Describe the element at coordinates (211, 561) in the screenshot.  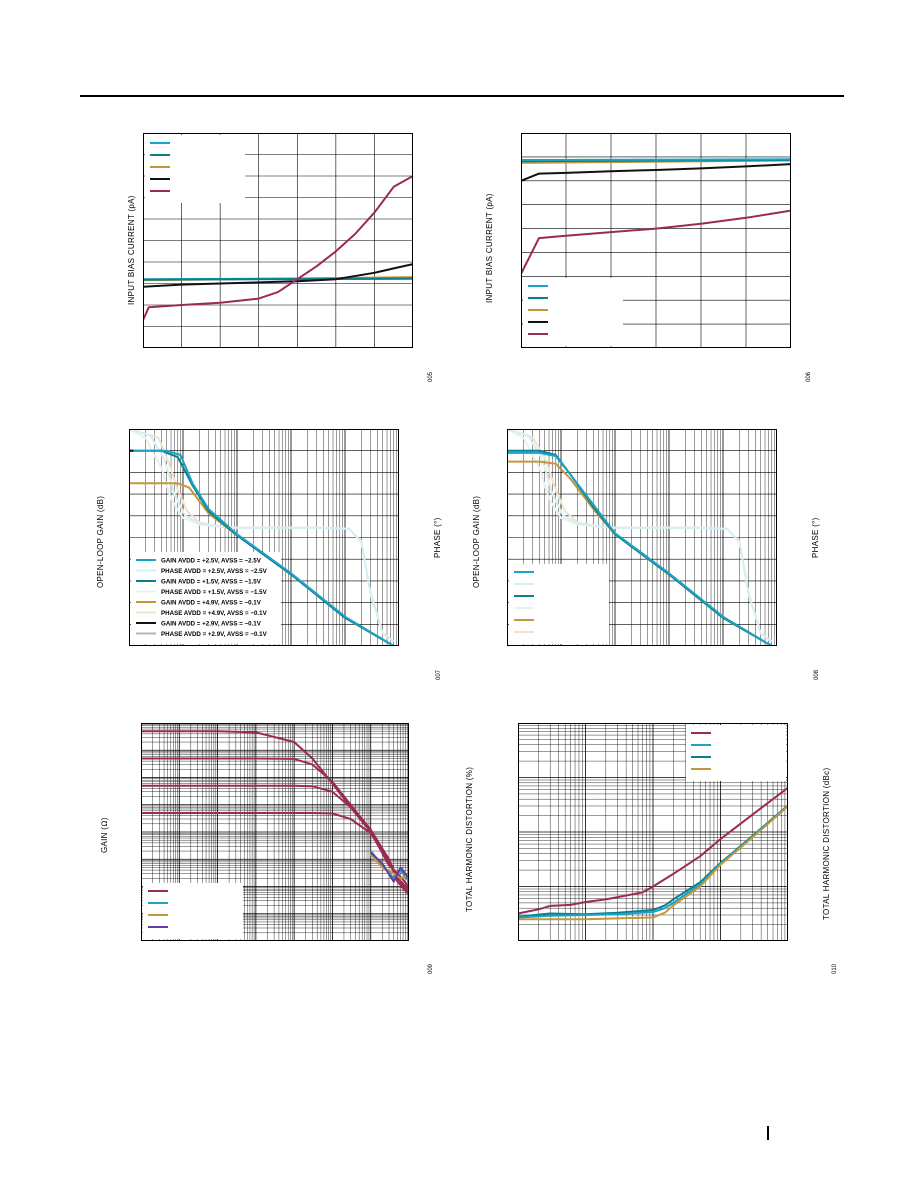
I see `legend-label: GAIN AVDD = +2.5V, AVSS = −2.5V` at that location.